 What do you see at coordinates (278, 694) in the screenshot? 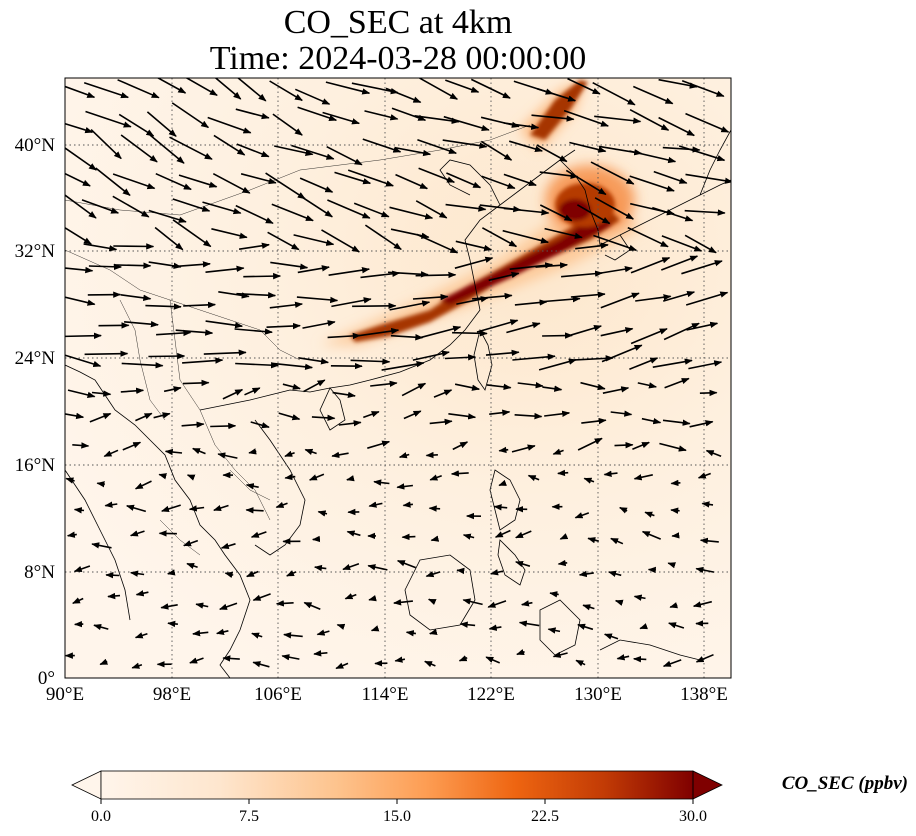
I see `lon-tick: 106°E` at bounding box center [278, 694].